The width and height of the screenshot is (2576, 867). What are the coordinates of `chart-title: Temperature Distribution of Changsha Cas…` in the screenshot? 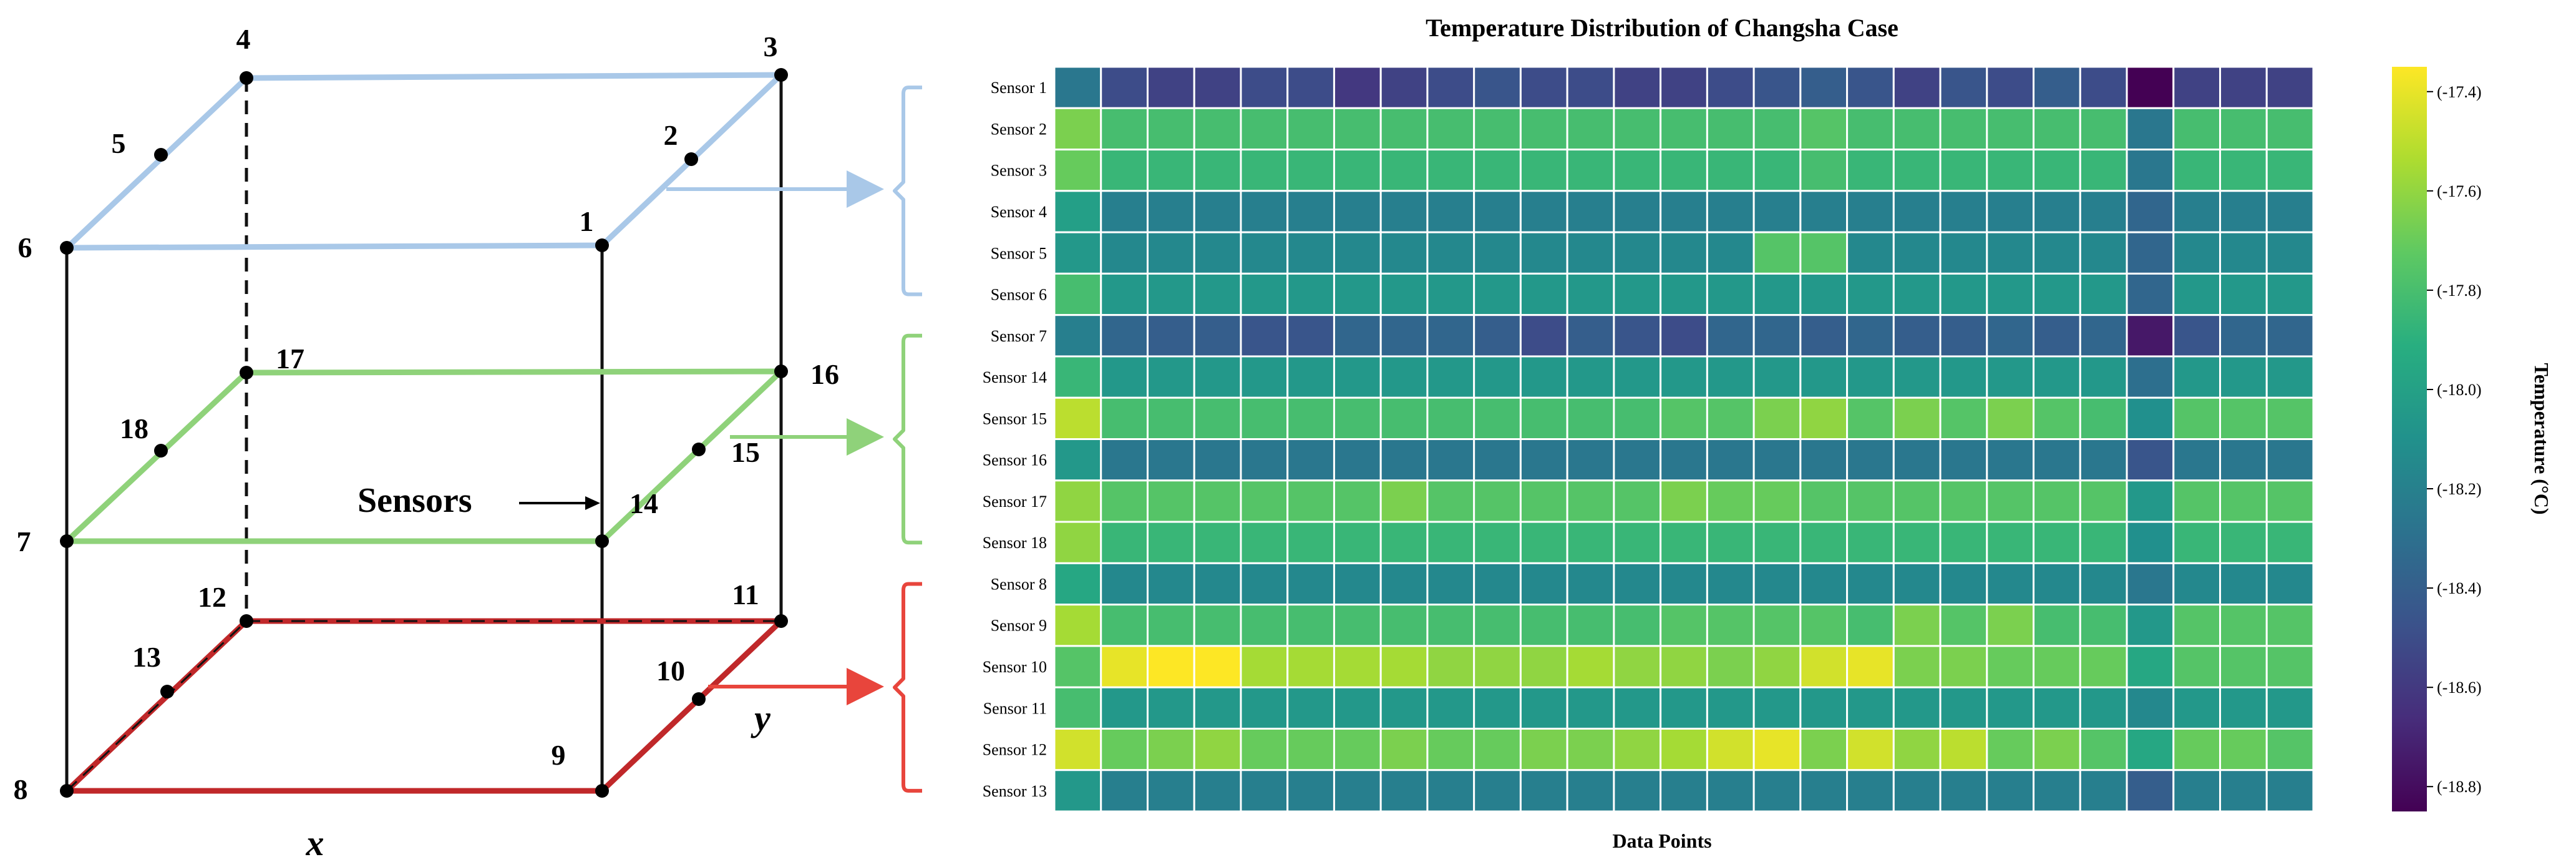 It's located at (1662, 28).